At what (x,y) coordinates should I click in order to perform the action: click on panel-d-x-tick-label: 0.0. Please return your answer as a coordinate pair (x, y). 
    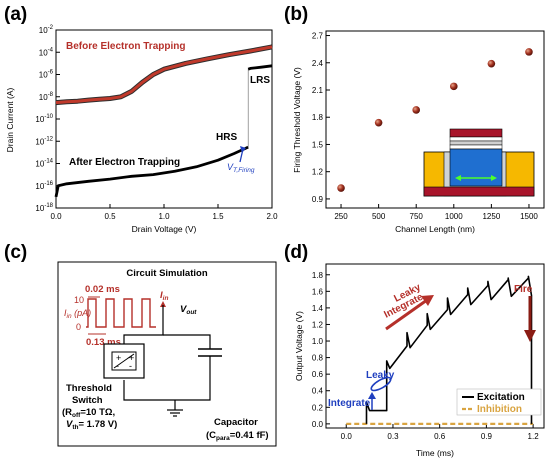
    Looking at the image, I should click on (347, 436).